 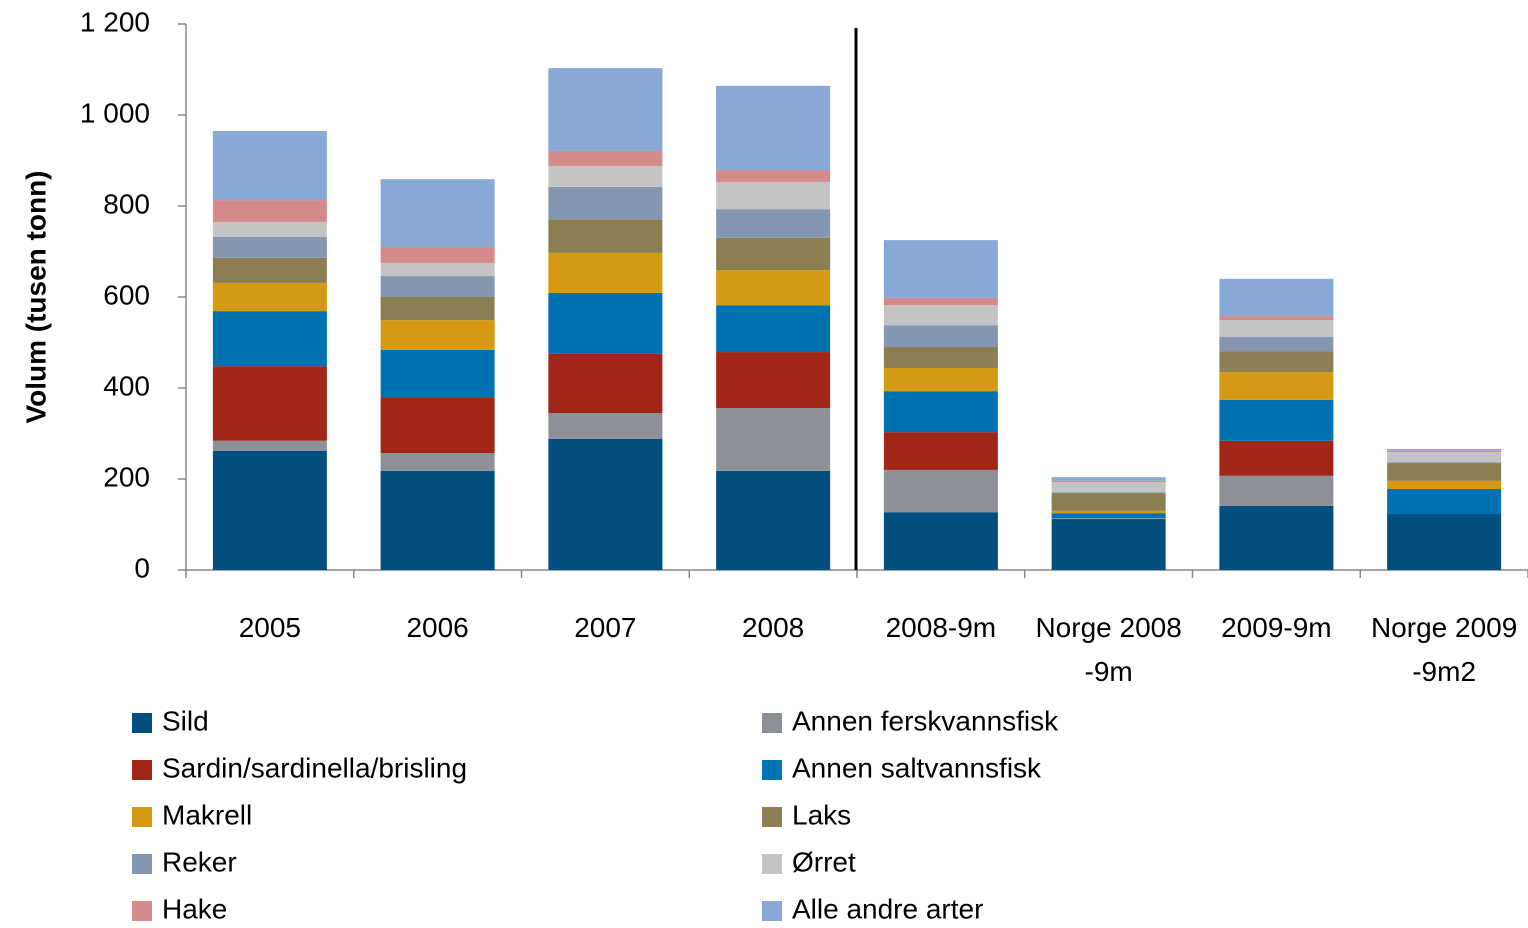 I want to click on y-tick-label: 0, so click(x=142, y=567).